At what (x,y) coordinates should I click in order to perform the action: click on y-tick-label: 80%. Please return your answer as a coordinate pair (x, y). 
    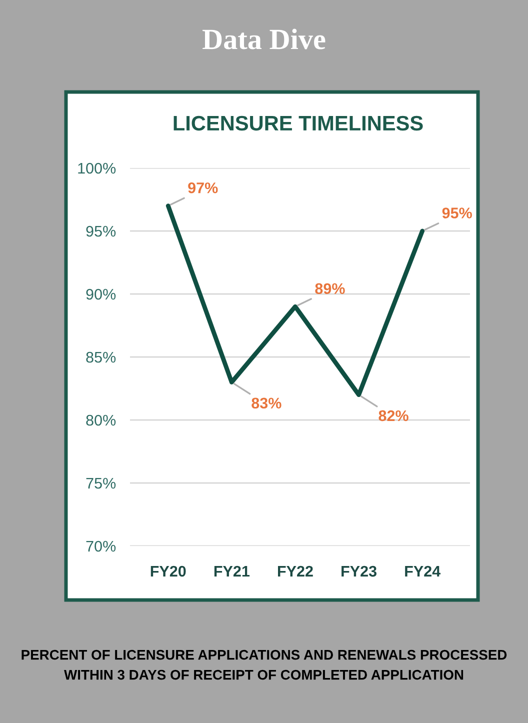
    Looking at the image, I should click on (101, 420).